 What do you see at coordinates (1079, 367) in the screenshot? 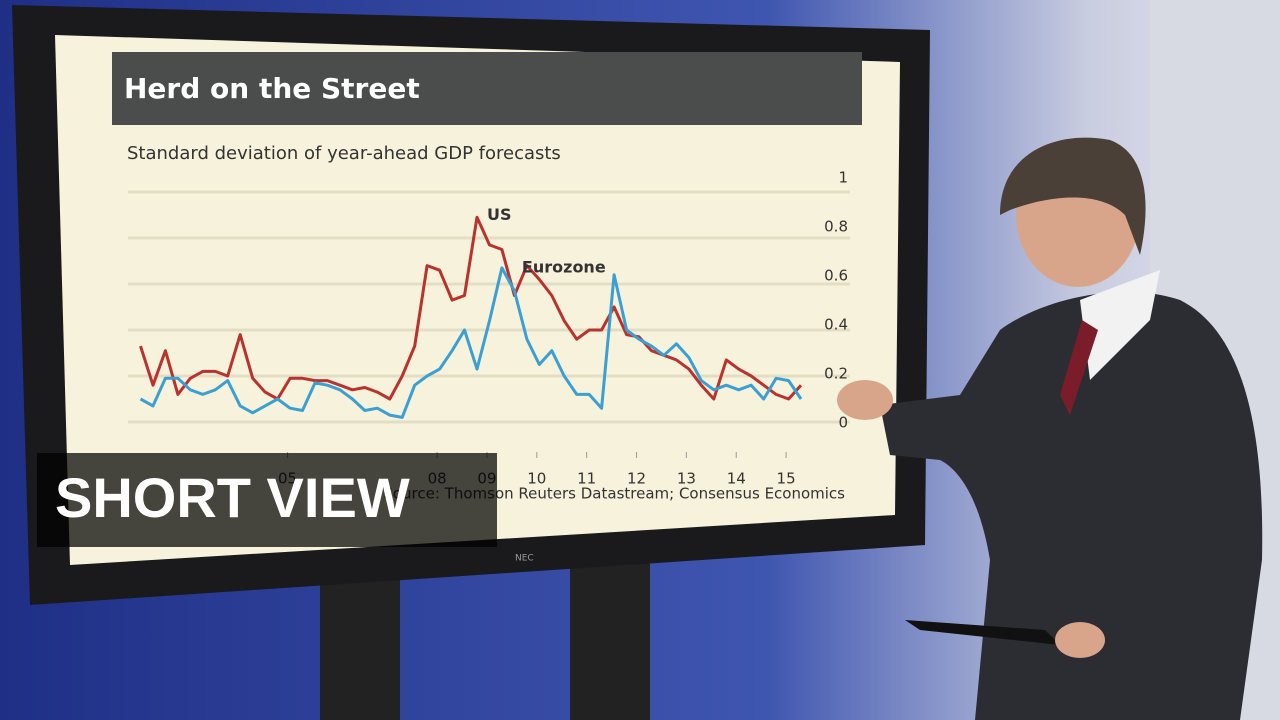
I see `presenter-tie` at bounding box center [1079, 367].